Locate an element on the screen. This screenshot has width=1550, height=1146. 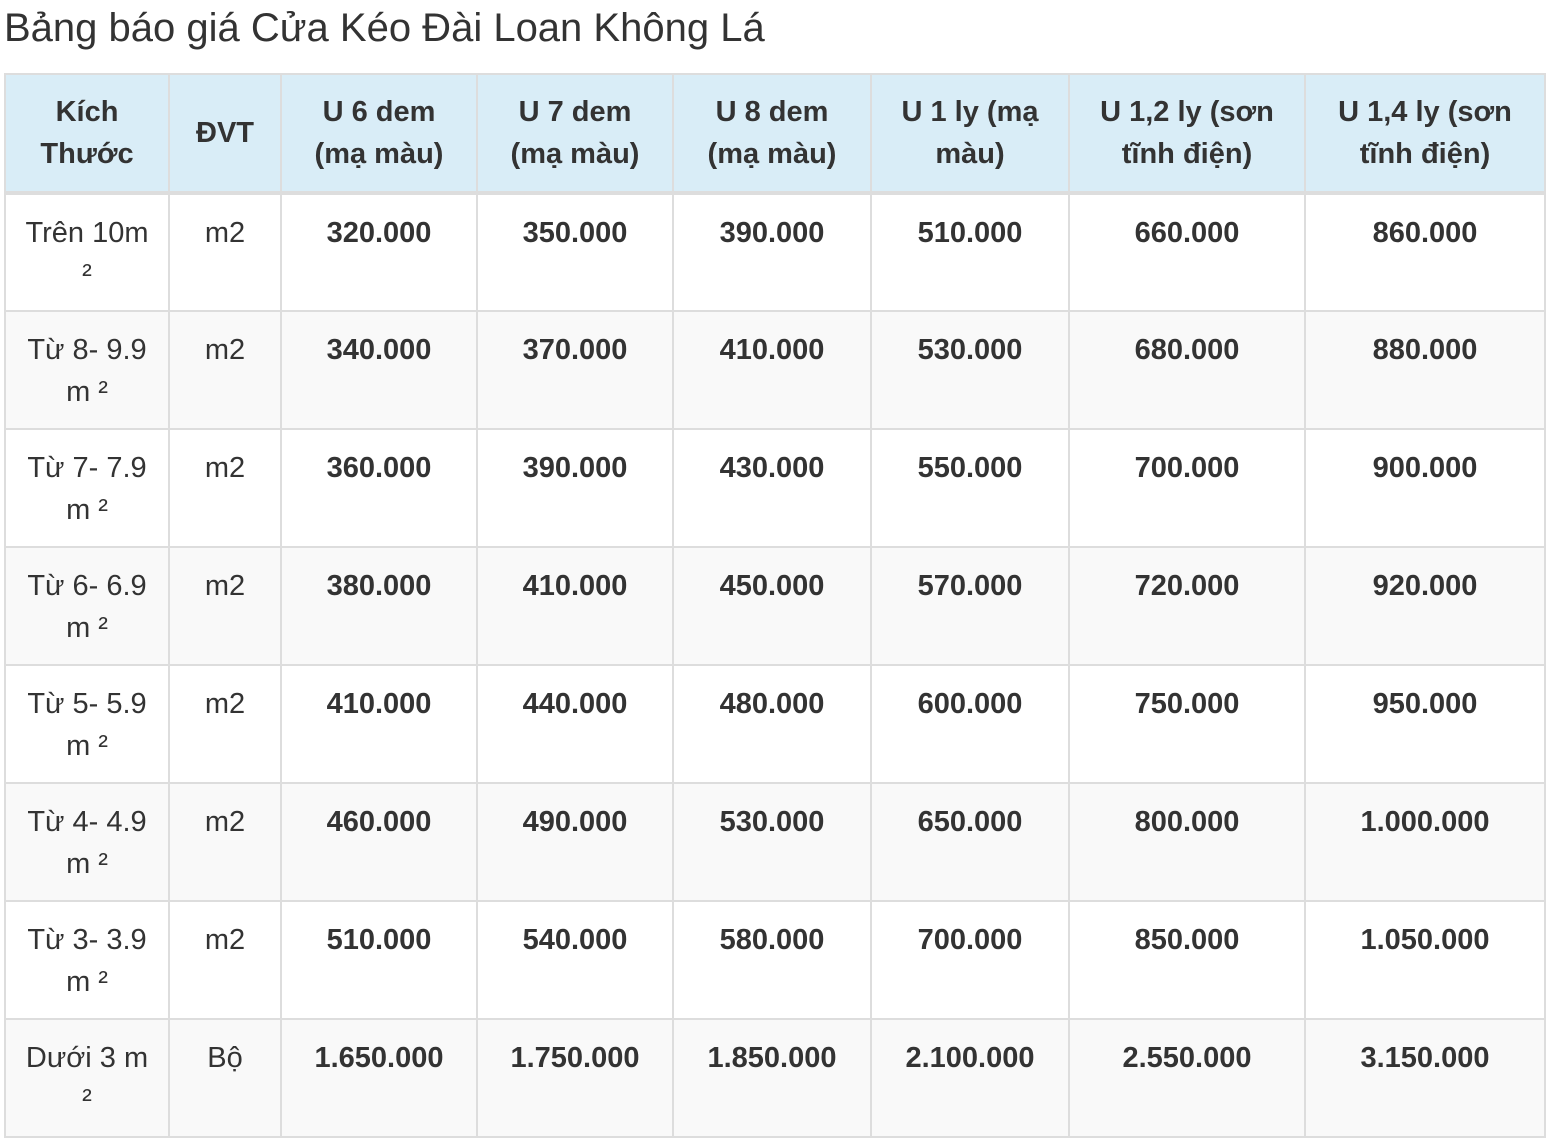
price-cell: 430.000 is located at coordinates (772, 488).